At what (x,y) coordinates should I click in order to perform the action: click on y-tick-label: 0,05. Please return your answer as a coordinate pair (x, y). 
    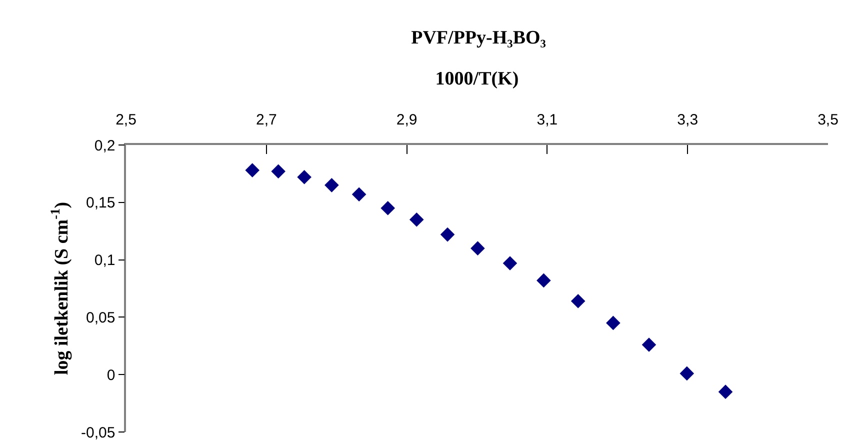
    Looking at the image, I should click on (101, 317).